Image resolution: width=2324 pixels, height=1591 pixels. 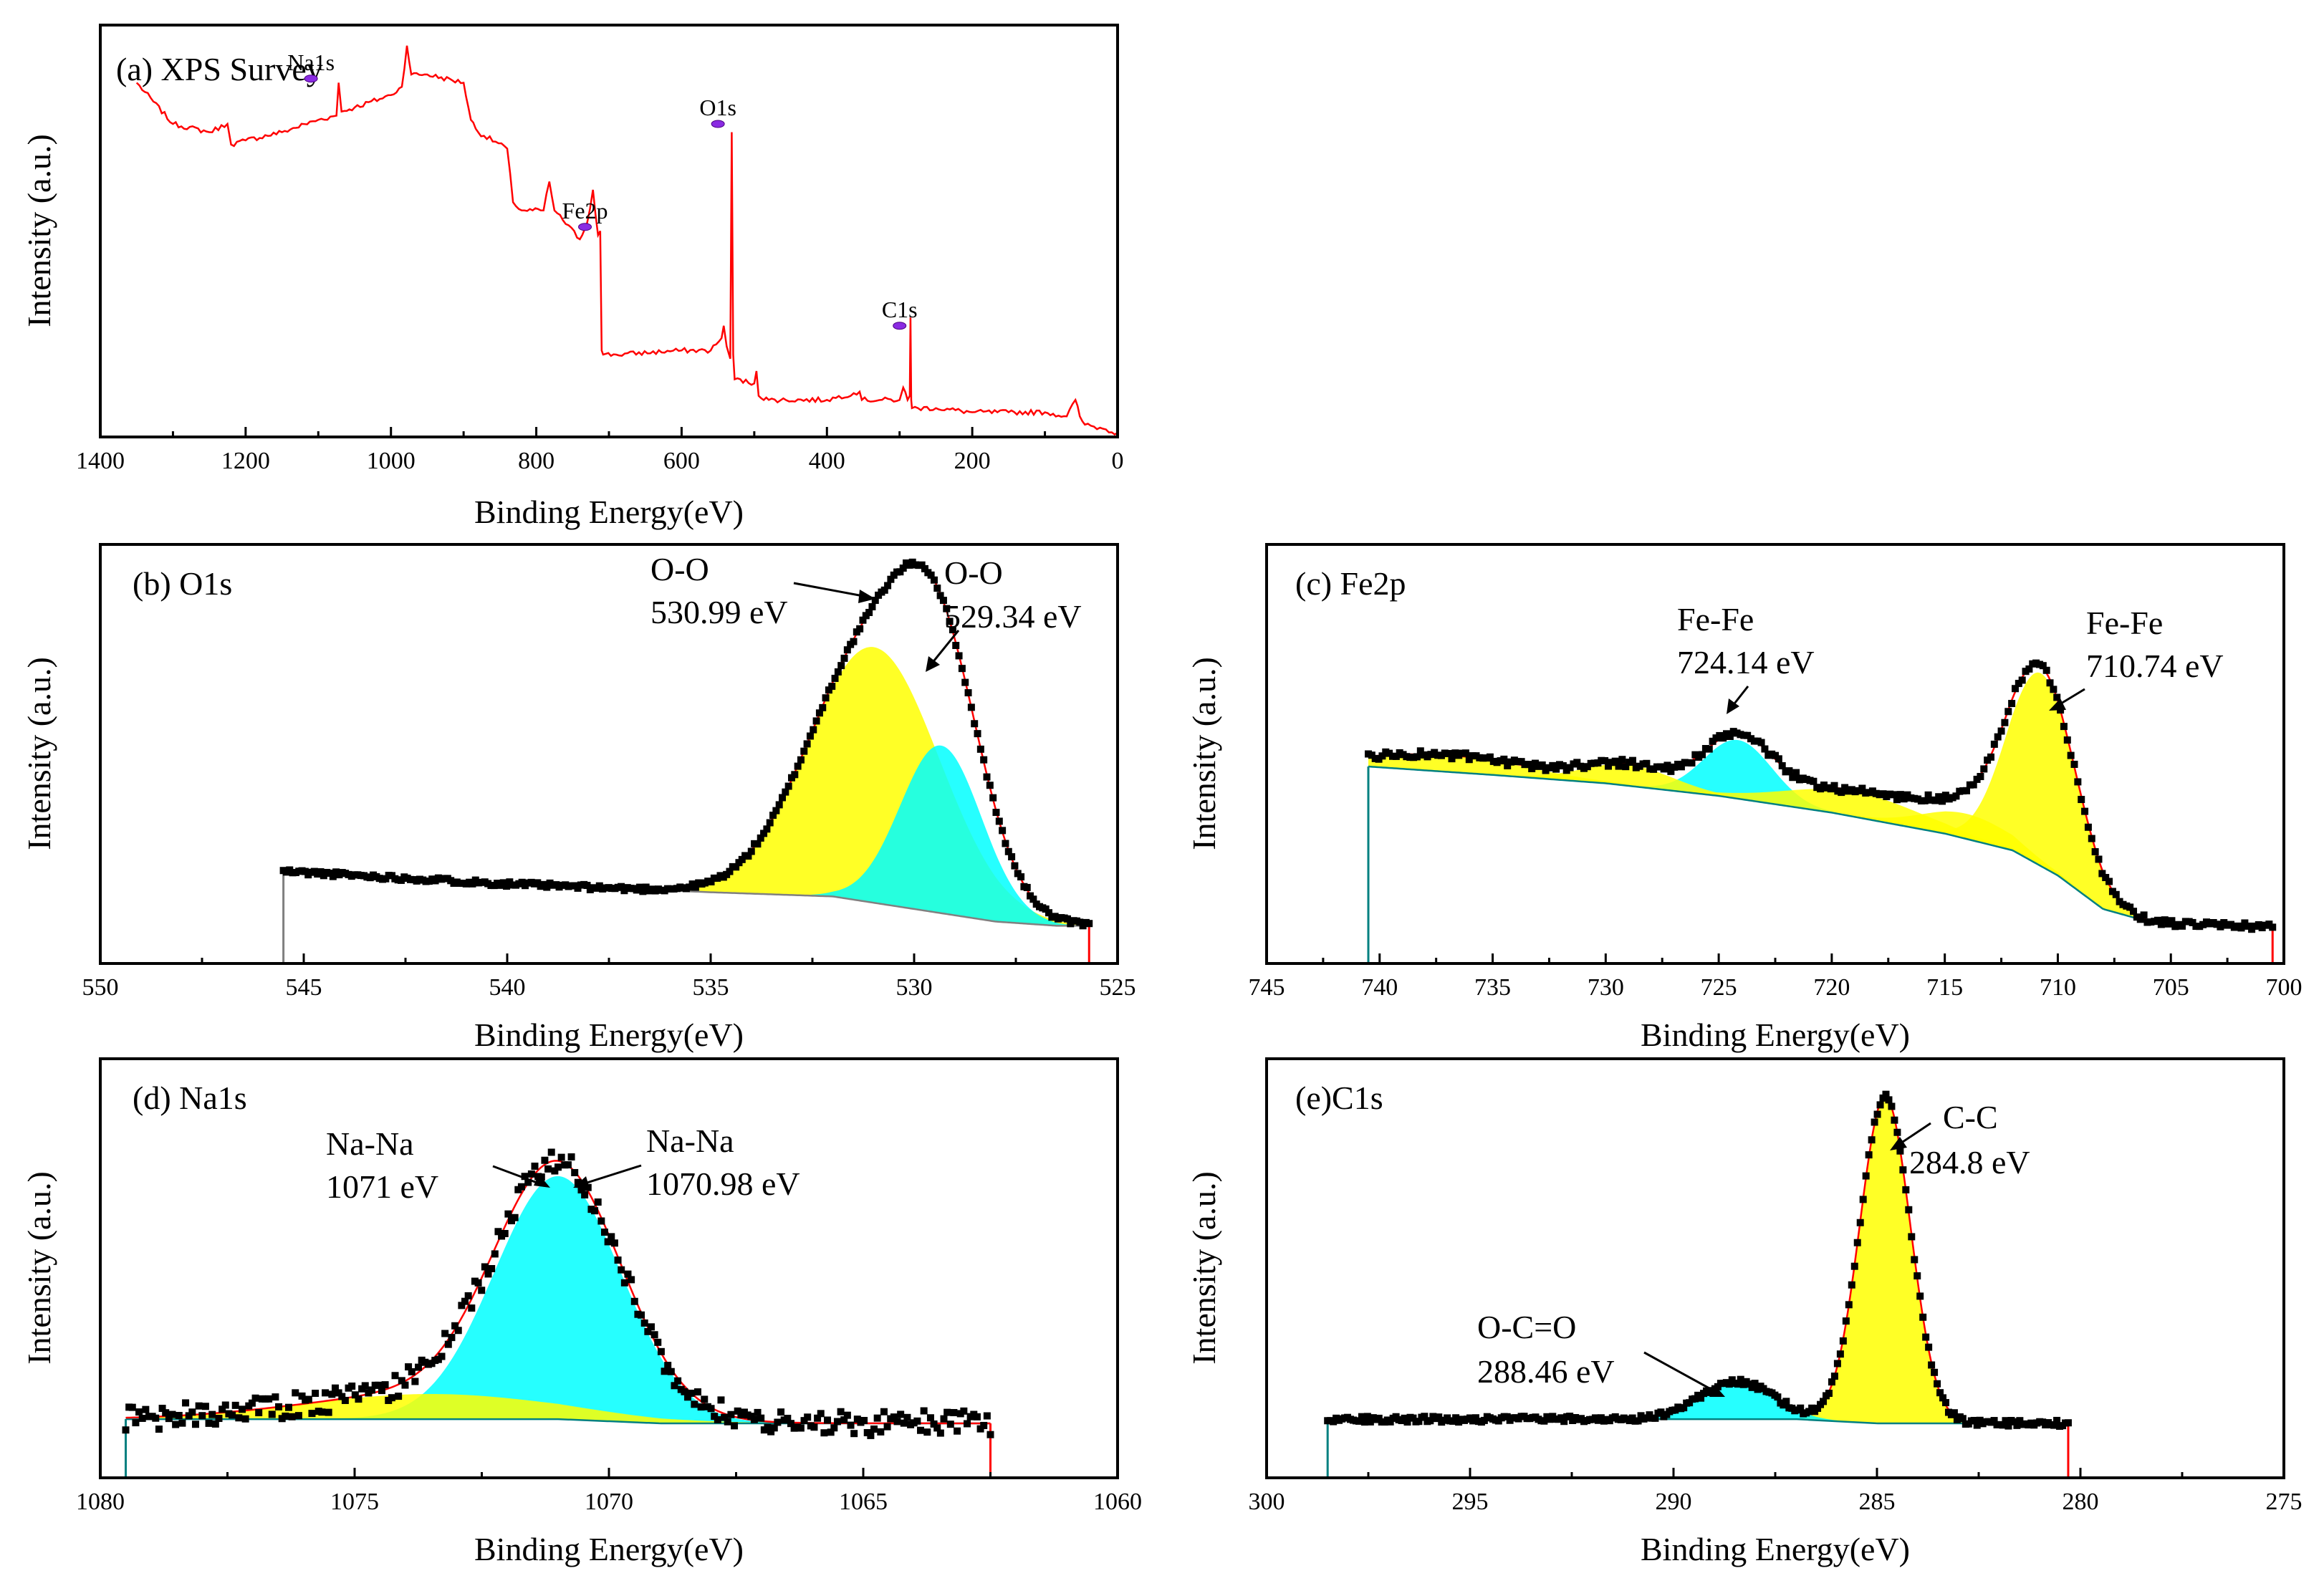 What do you see at coordinates (1546, 1371) in the screenshot?
I see `peak-label-energy: 288.46 eV` at bounding box center [1546, 1371].